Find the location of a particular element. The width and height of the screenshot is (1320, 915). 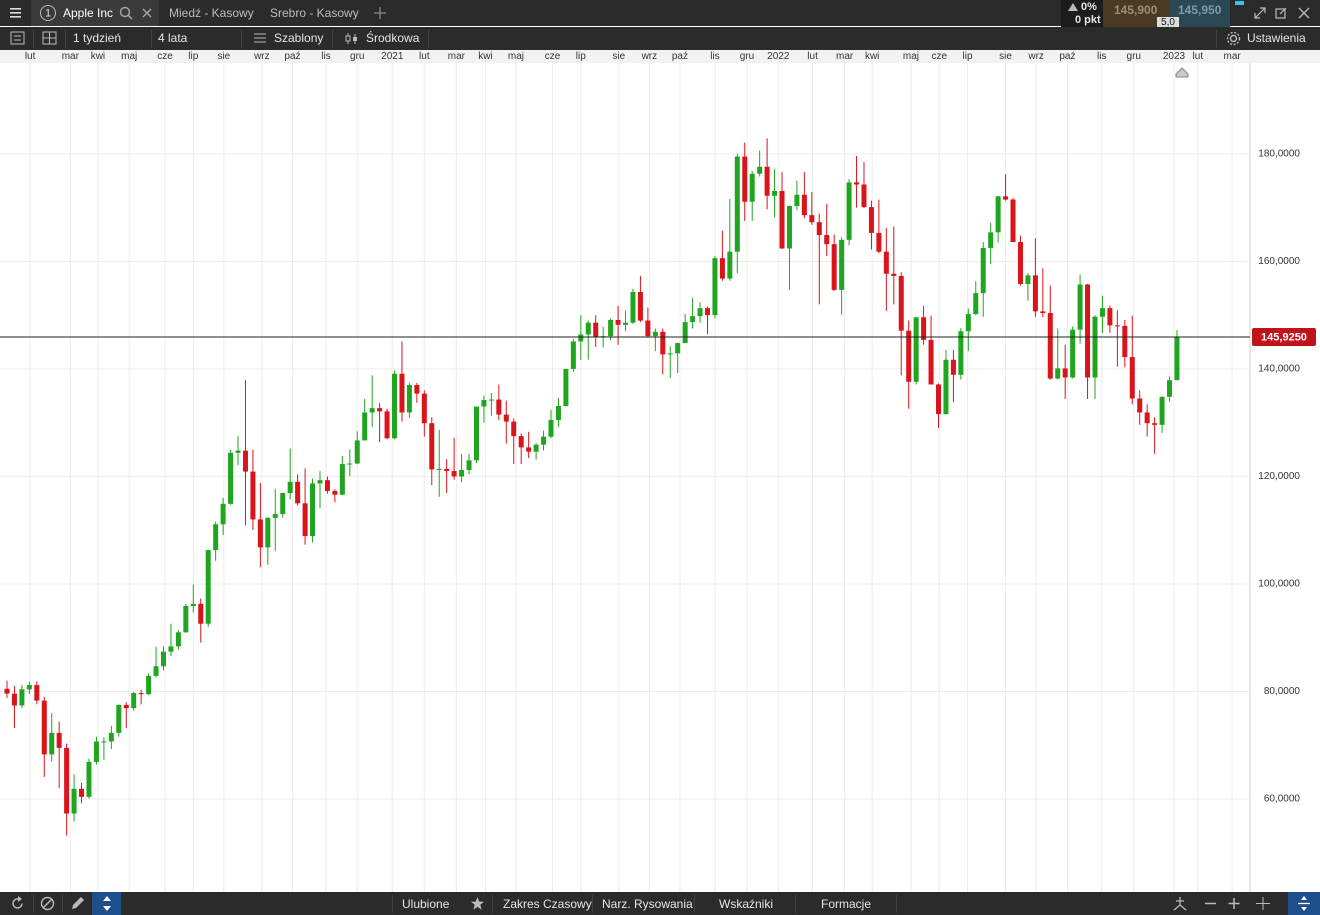

x-tick-label: cze is located at coordinates (939, 56).